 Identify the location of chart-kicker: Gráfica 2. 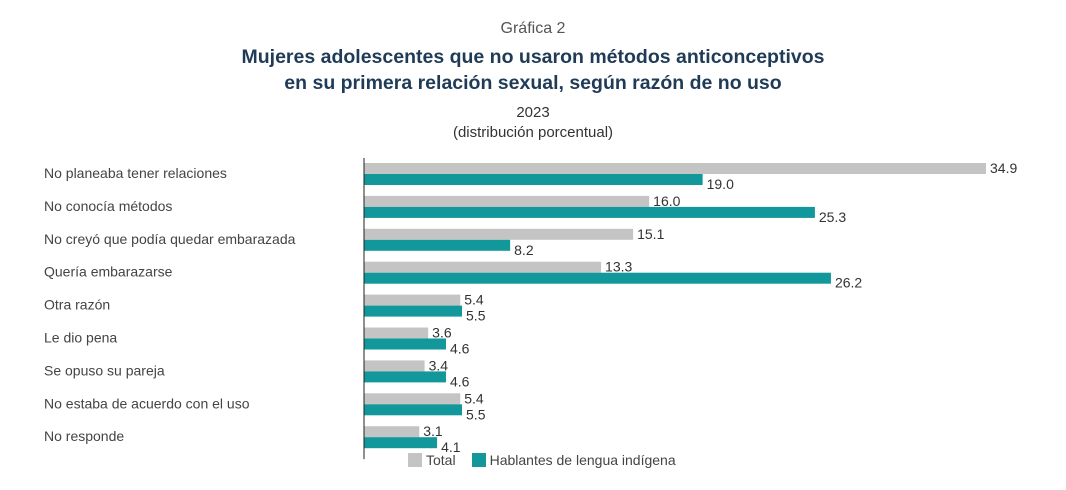
(533, 28).